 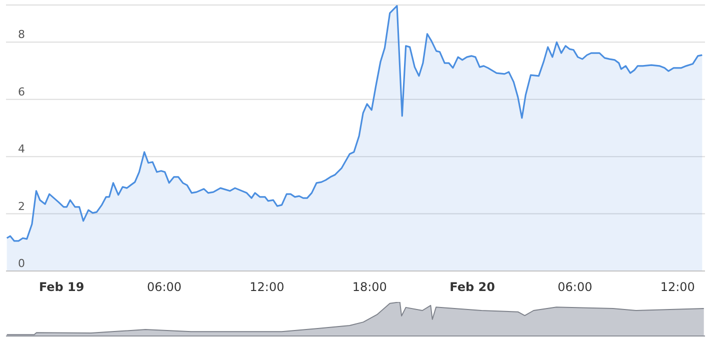 I want to click on x-tick-label: 18:00, so click(x=369, y=287).